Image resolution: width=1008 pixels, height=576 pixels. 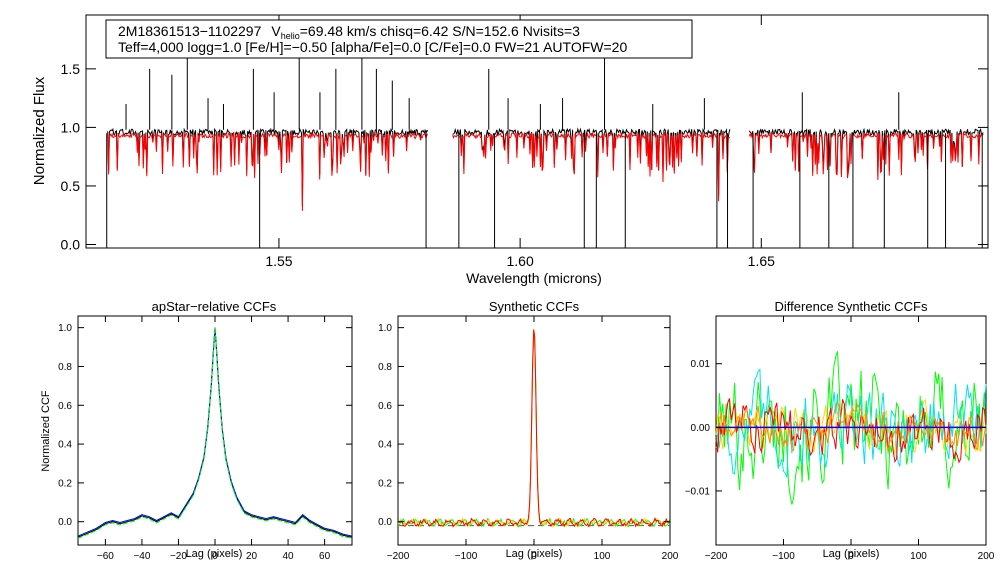 I want to click on apstar-ccf-frame, so click(x=215, y=430).